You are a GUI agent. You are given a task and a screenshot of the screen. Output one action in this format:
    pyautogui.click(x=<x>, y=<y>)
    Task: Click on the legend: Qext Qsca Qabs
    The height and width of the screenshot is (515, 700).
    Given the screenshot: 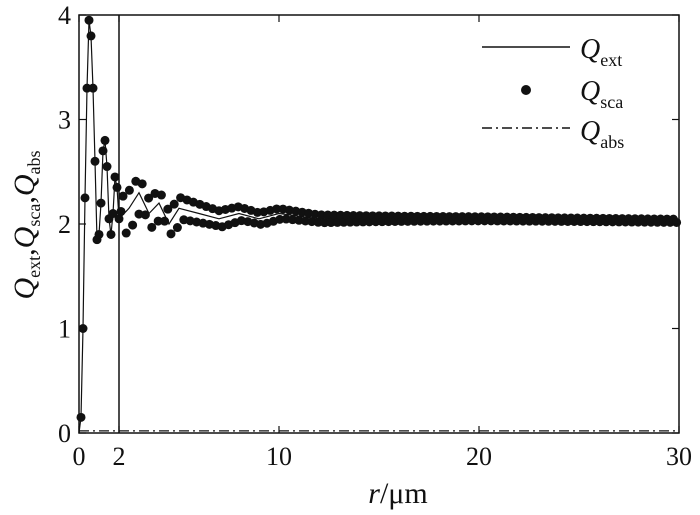 What is the action you would take?
    pyautogui.click(x=553, y=93)
    